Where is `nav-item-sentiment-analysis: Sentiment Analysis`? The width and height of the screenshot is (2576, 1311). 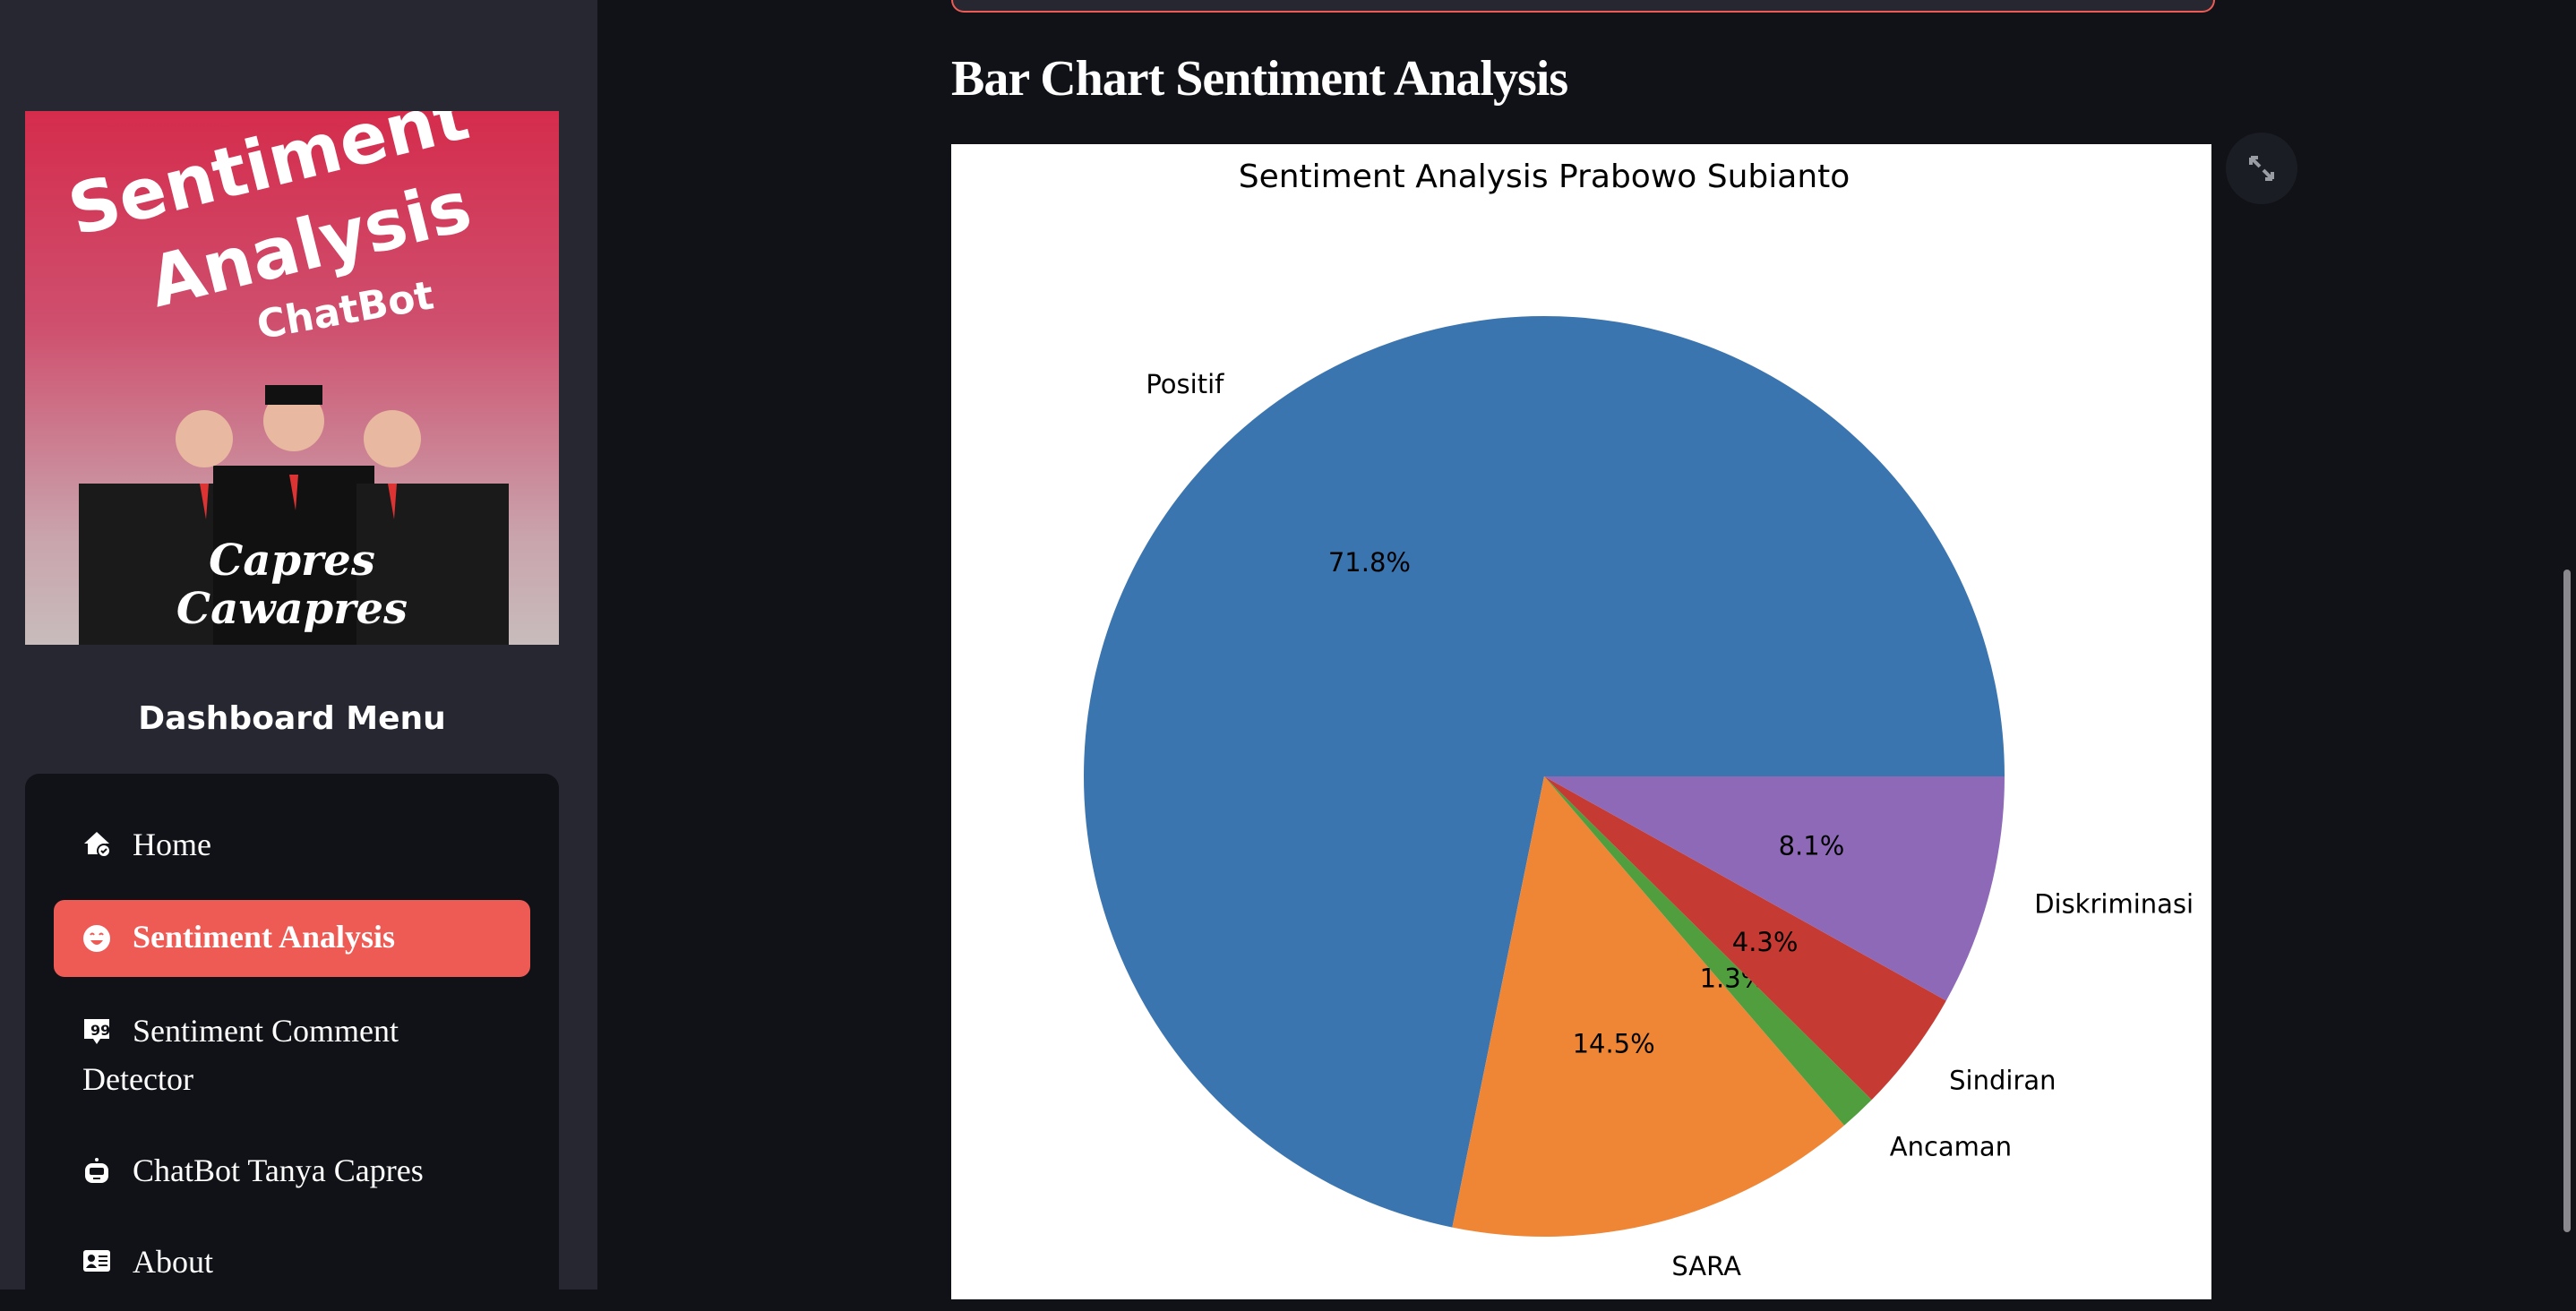 nav-item-sentiment-analysis: Sentiment Analysis is located at coordinates (292, 938).